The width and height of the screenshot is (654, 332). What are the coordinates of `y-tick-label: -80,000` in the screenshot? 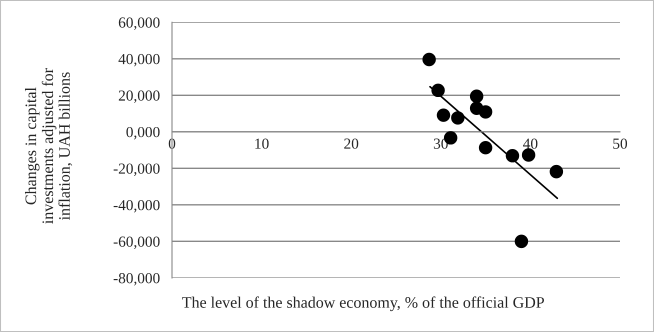 It's located at (137, 279).